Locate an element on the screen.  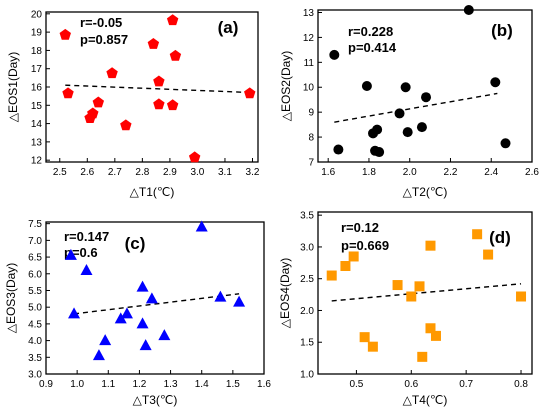
y-axis-title: △EOS2(Day) is located at coordinates (286, 86).